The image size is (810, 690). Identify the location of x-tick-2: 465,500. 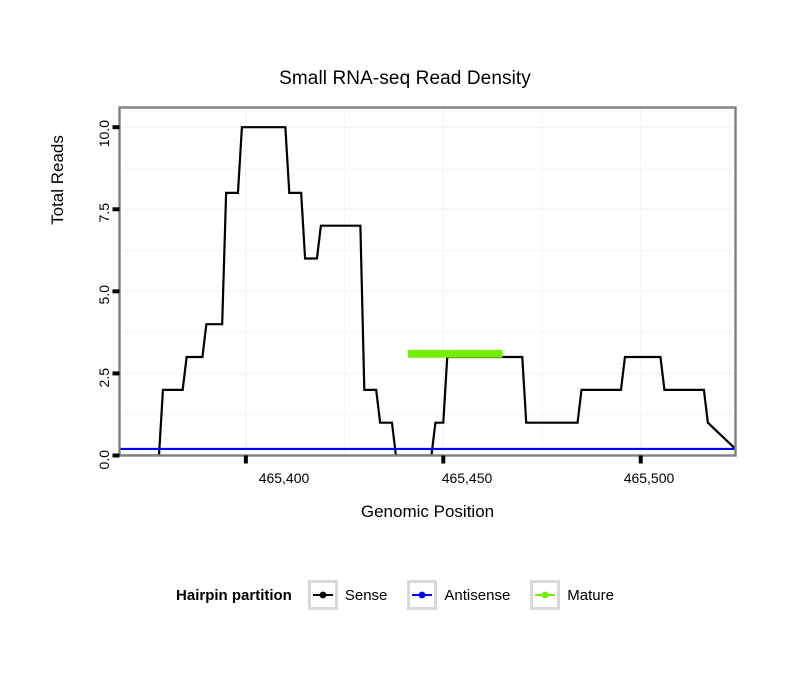
(649, 478).